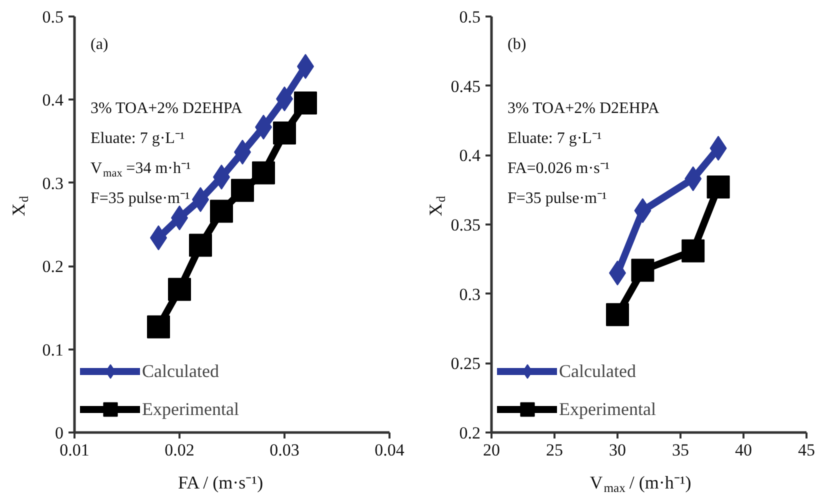  I want to click on x-tick-label: 35, so click(680, 450).